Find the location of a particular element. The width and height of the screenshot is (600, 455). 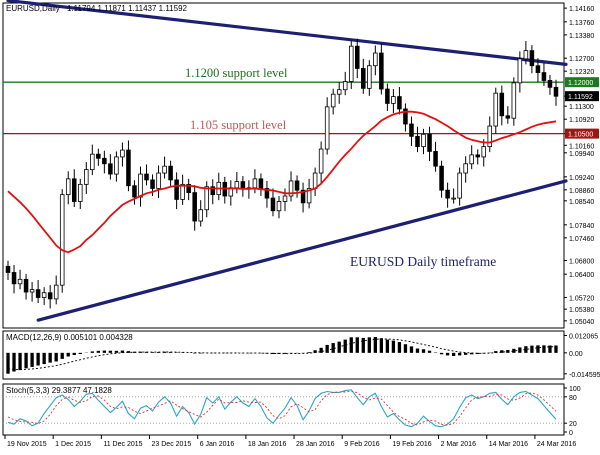

price-tick-label: 1.07460 is located at coordinates (581, 239).